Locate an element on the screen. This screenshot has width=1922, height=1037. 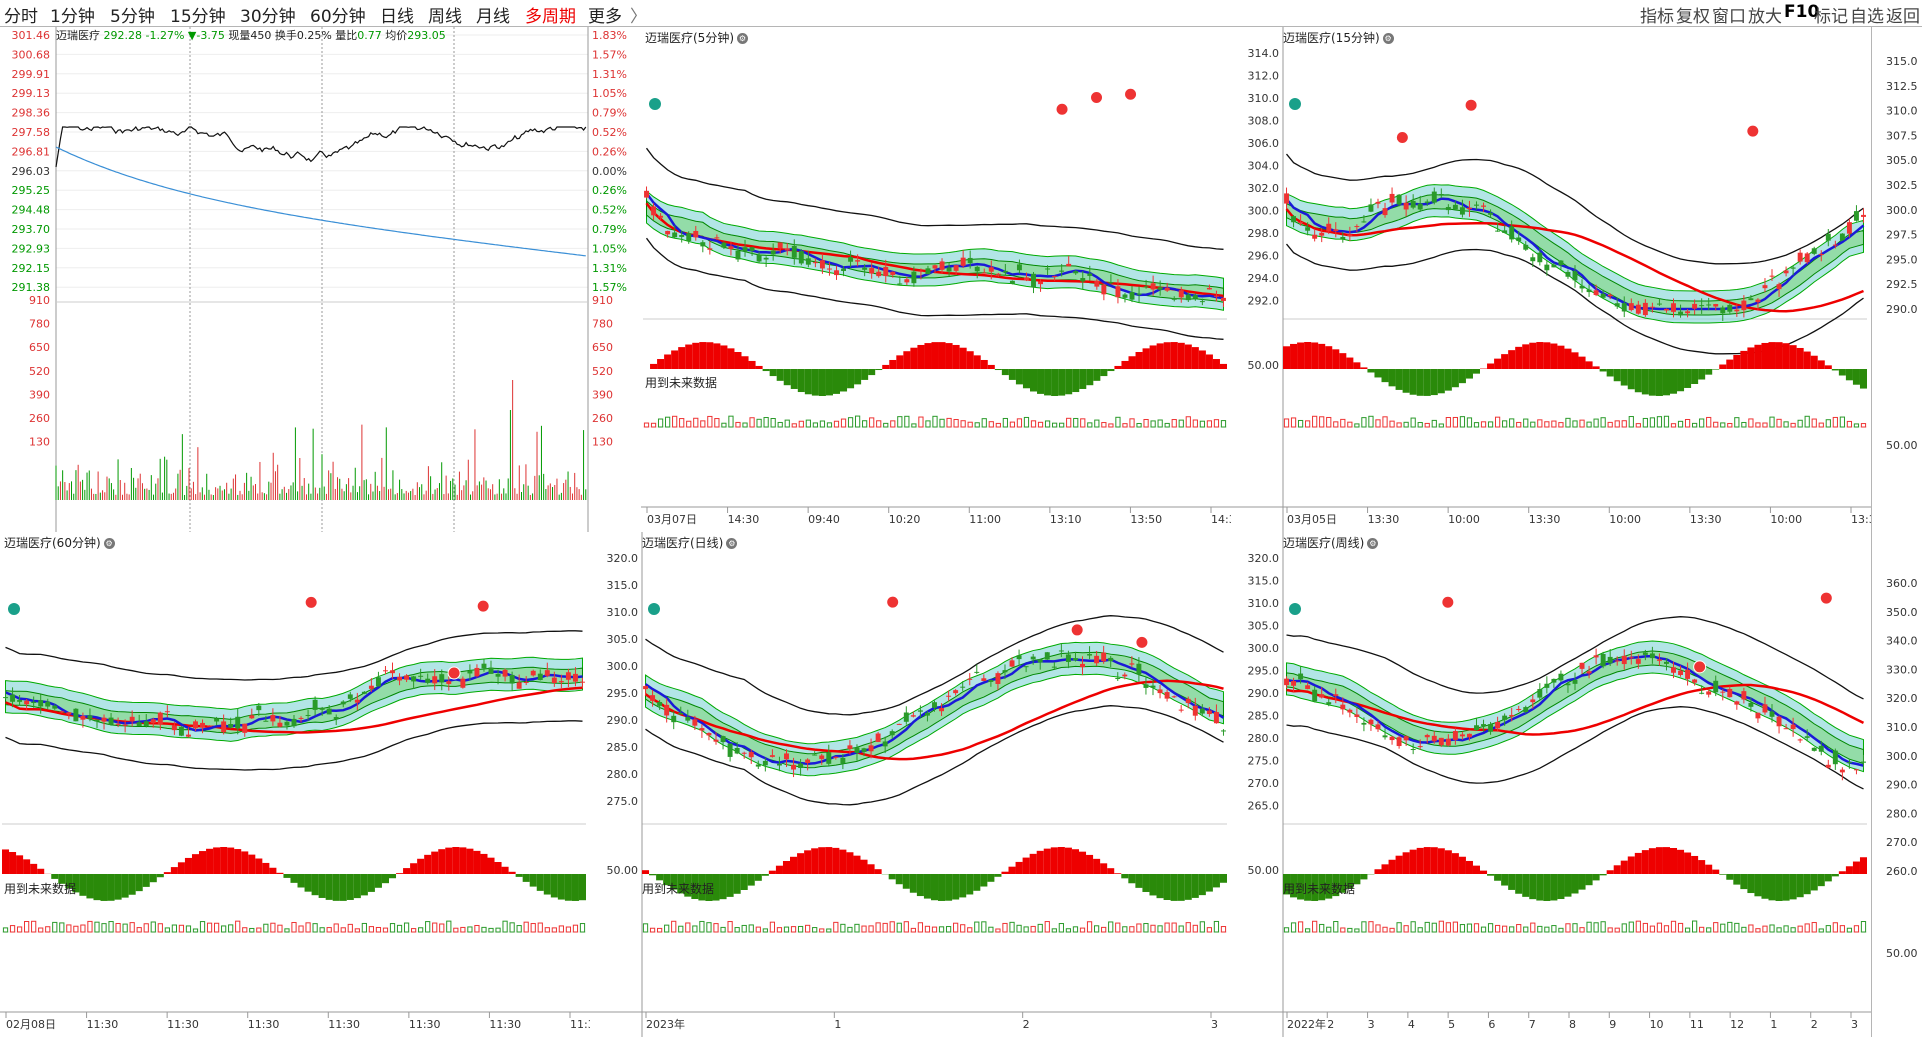
mark-button: 标记 is located at coordinates (1831, 17).